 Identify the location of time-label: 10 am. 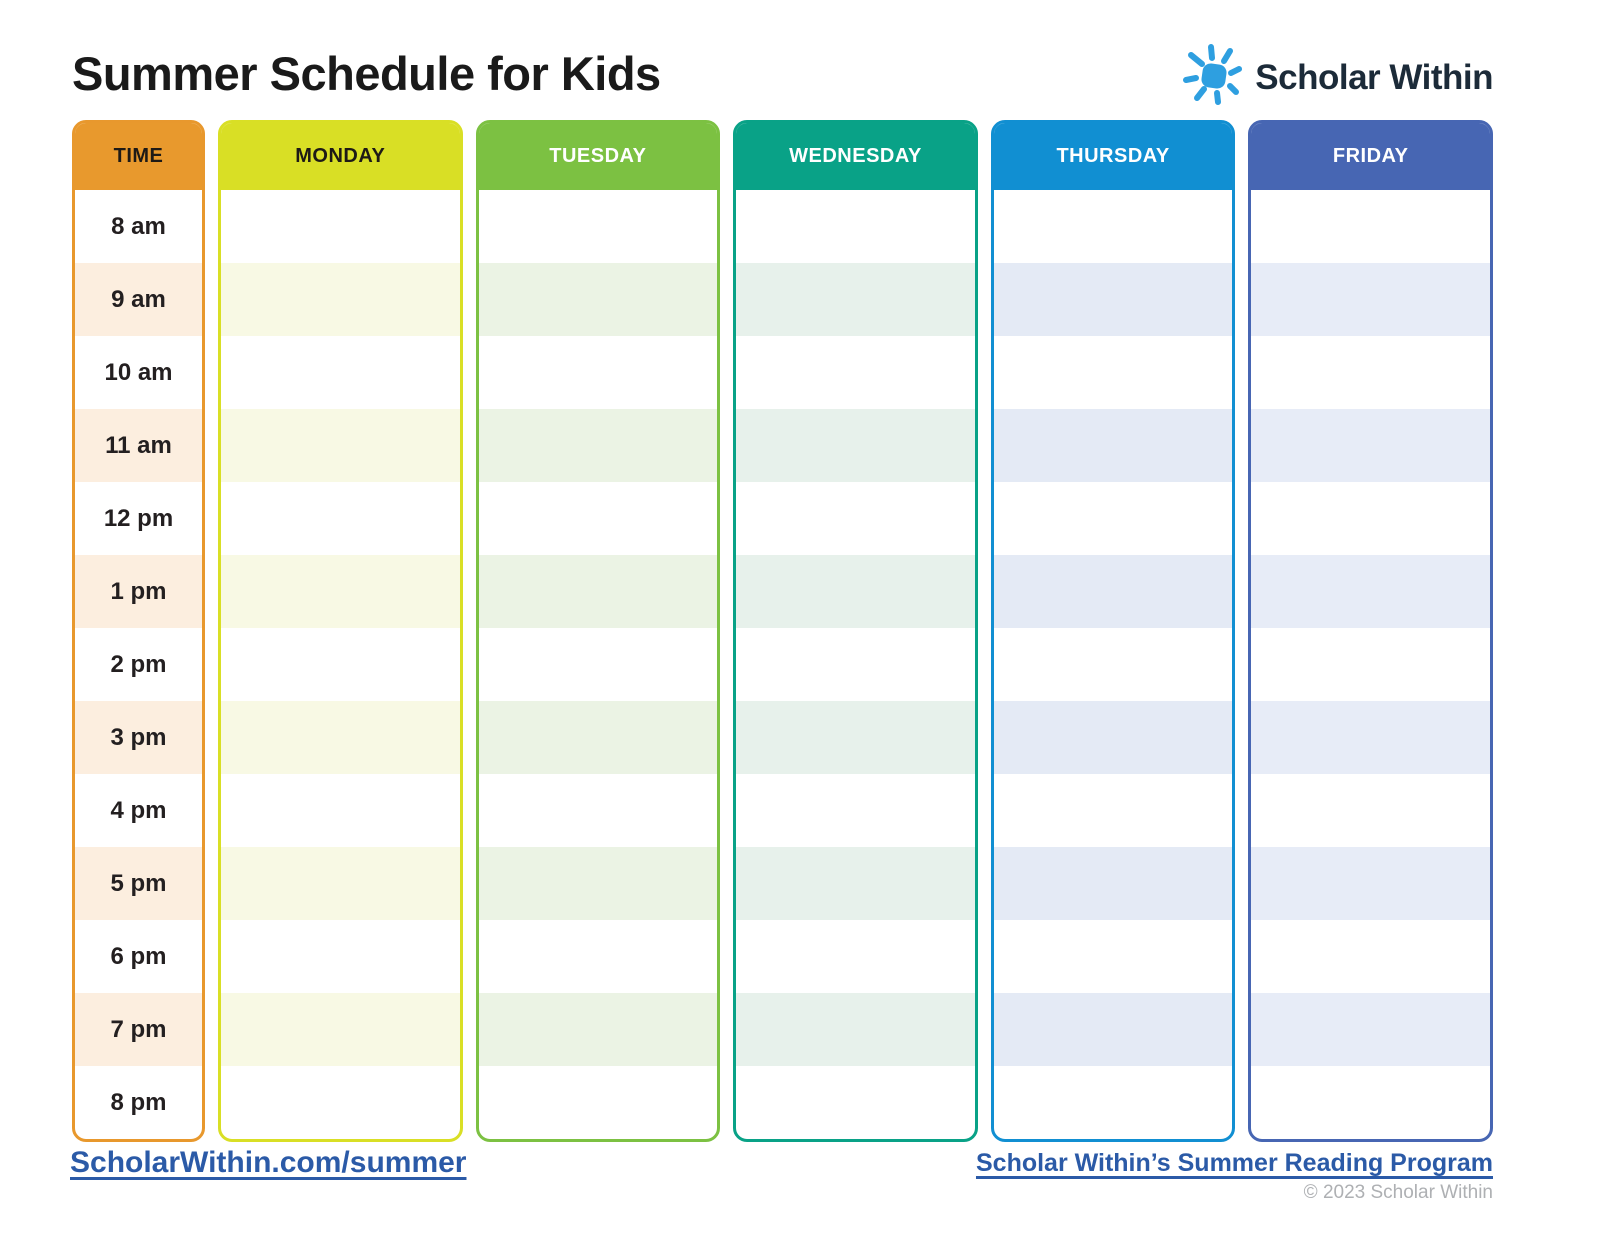
(138, 372).